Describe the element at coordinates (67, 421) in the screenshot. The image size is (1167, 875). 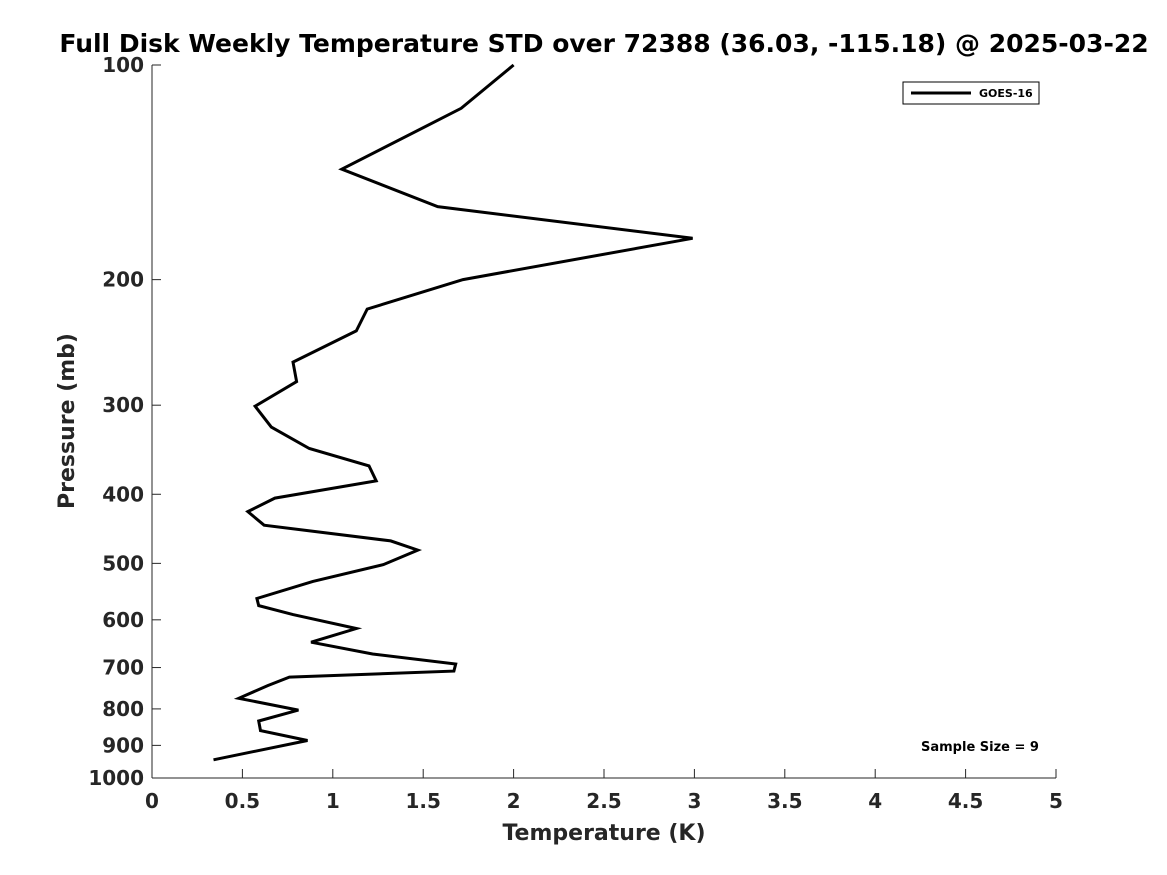
I see `y-axis-label: Pressure (mb)` at that location.